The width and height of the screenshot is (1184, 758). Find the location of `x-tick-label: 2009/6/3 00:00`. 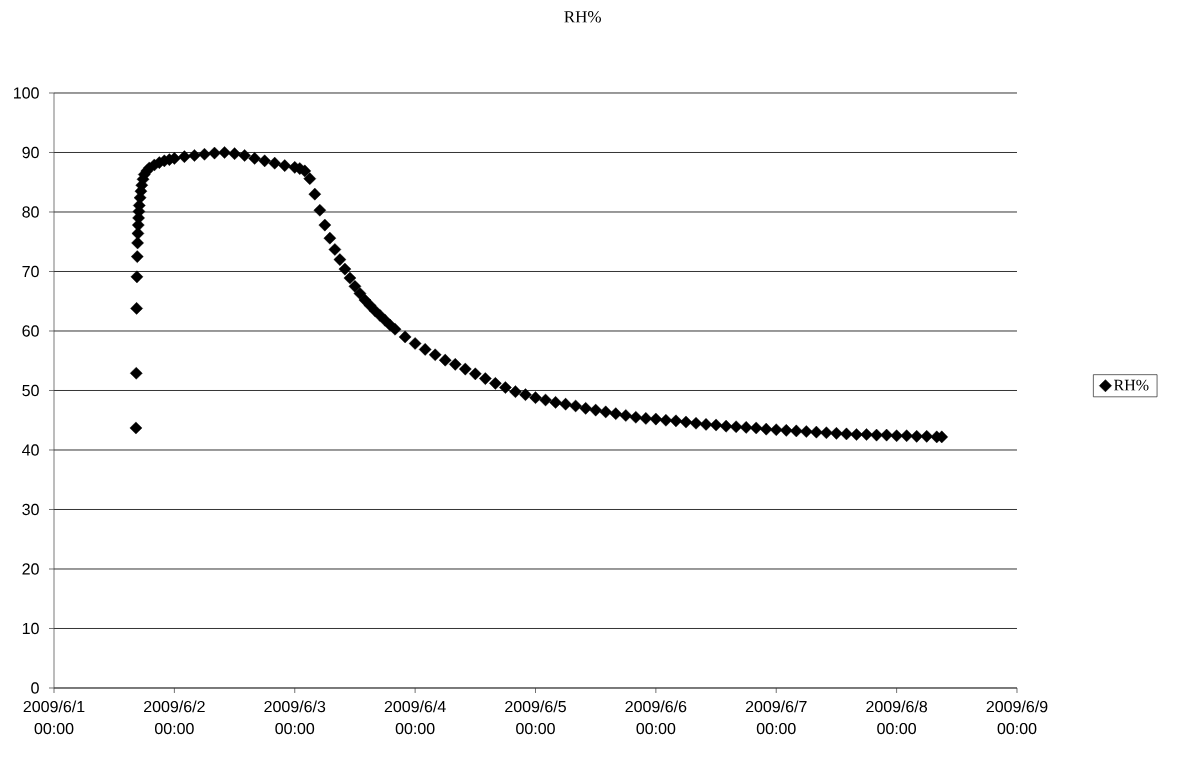

x-tick-label: 2009/6/3 00:00 is located at coordinates (295, 717).